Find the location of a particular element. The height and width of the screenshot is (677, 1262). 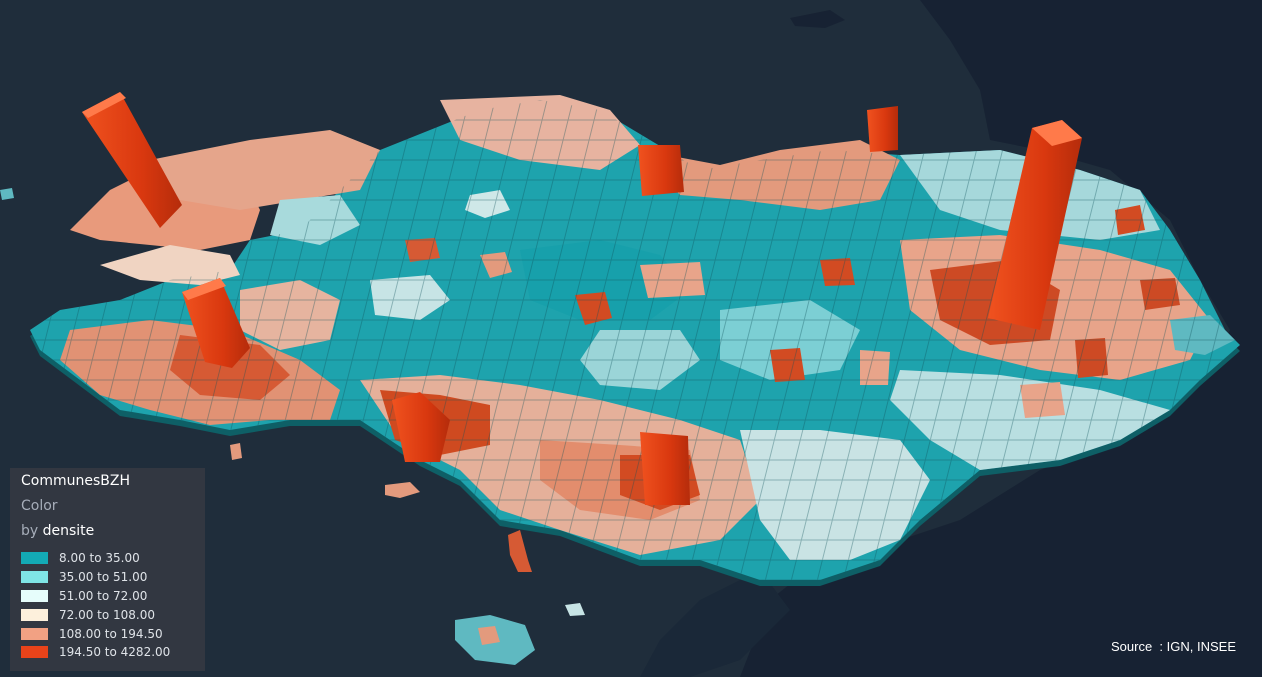

legend-class-label: 108.00 to 194.50 is located at coordinates (111, 633).